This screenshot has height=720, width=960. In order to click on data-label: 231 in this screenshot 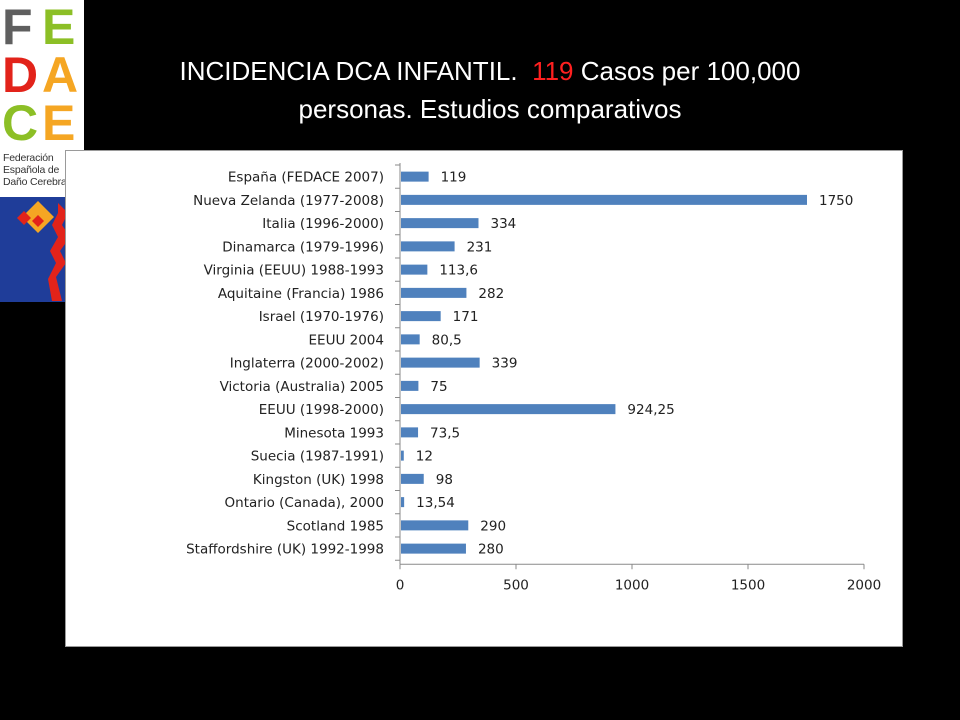, I will do `click(480, 247)`.